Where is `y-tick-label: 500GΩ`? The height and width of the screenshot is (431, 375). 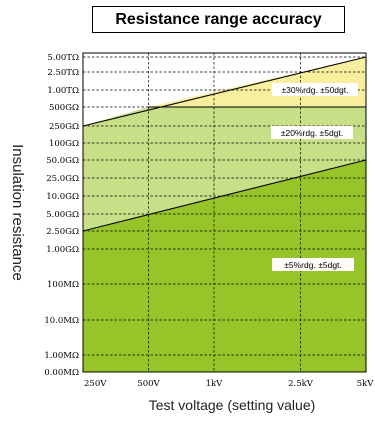
y-tick-label: 500GΩ is located at coordinates (64, 108).